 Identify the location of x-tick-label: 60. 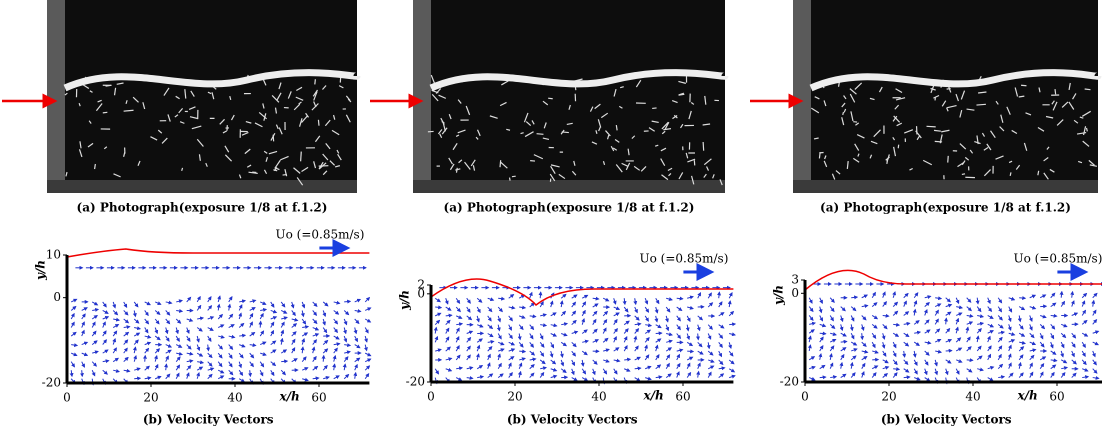
(682, 397).